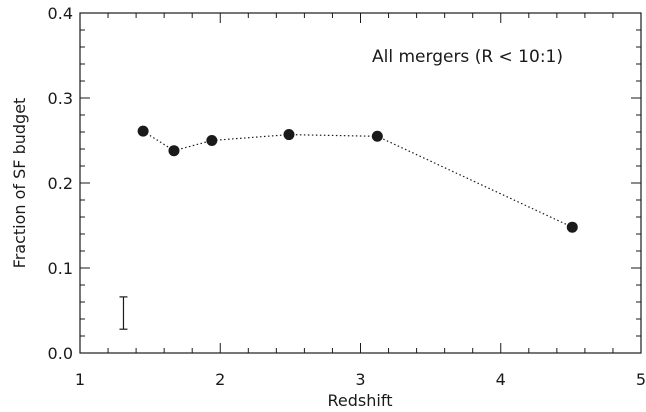 The width and height of the screenshot is (646, 412). Describe the element at coordinates (360, 379) in the screenshot. I see `x-tick-label: 3` at that location.